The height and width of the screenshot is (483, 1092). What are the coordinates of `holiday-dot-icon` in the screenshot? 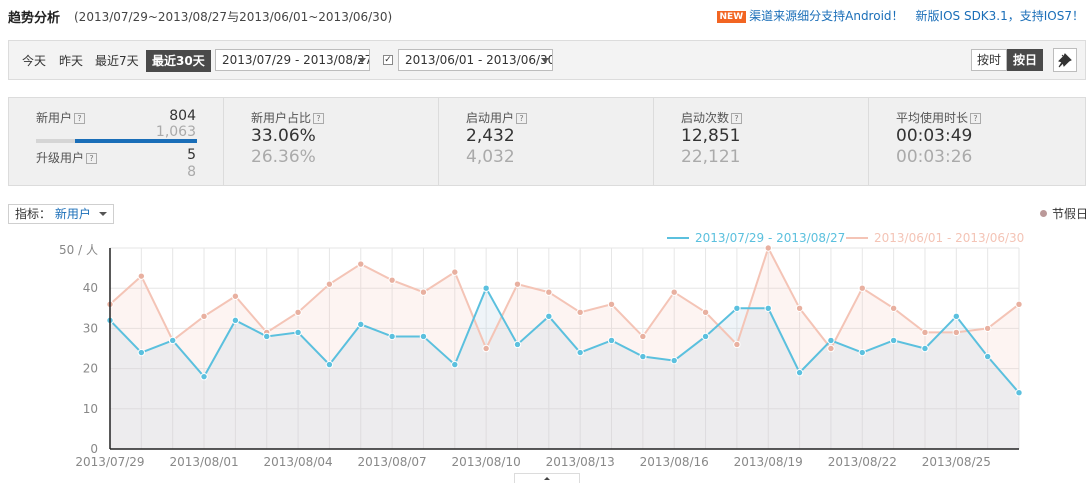 It's located at (1043, 213).